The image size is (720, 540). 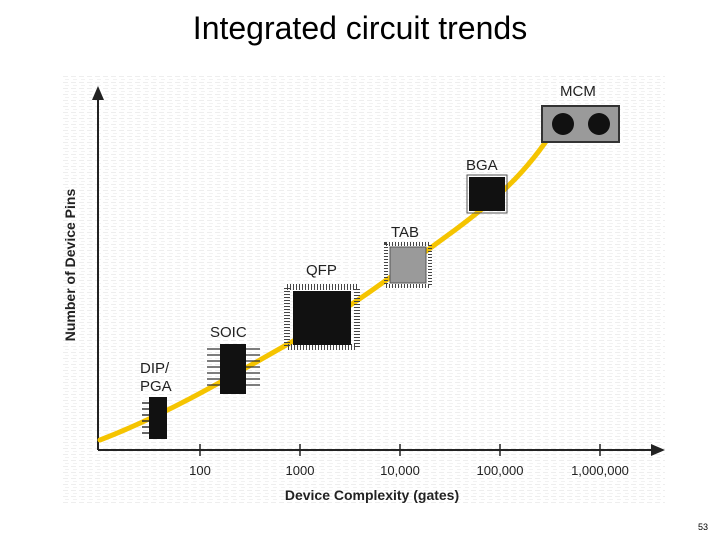 What do you see at coordinates (487, 194) in the screenshot?
I see `bga-package` at bounding box center [487, 194].